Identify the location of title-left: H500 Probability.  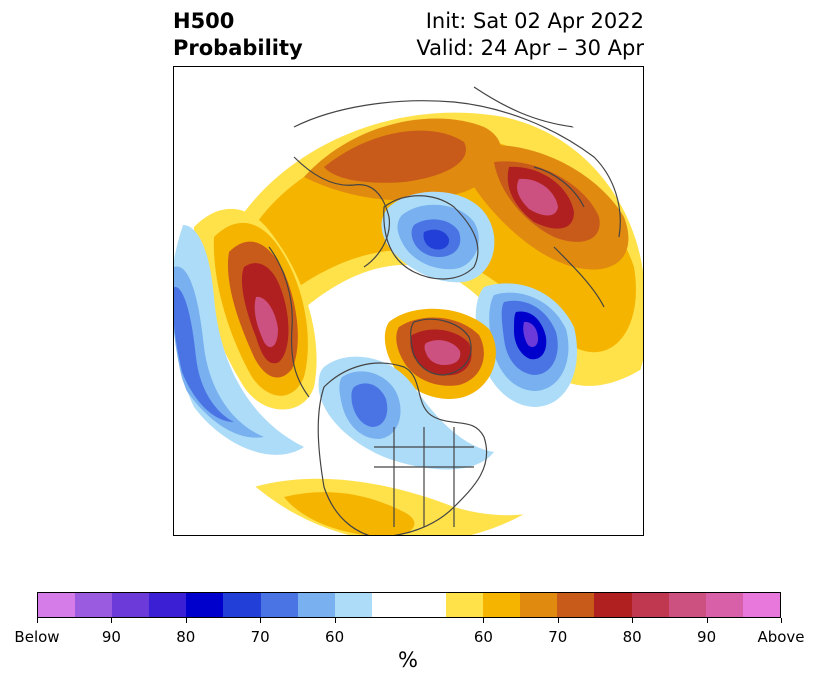
(238, 35).